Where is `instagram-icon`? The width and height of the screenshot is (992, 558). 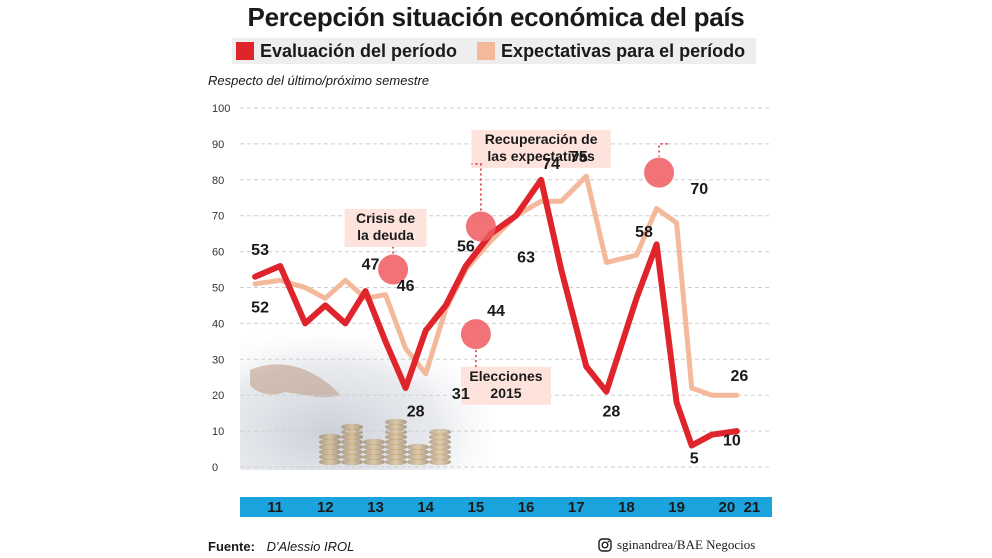
instagram-icon is located at coordinates (605, 545).